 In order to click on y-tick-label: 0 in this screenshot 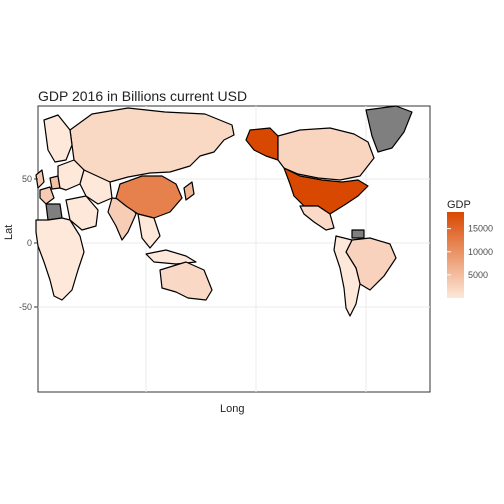, I will do `click(29, 243)`.